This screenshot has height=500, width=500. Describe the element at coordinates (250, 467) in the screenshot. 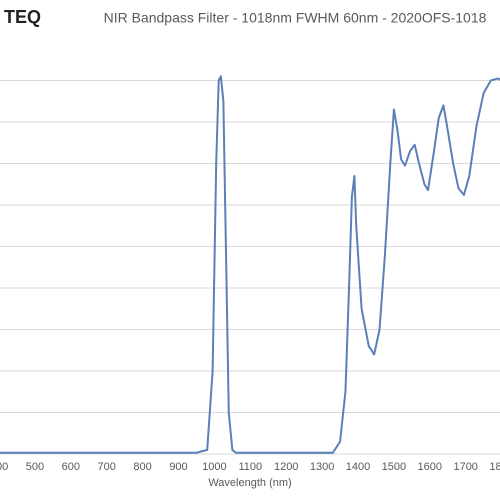

I see `x-tick-label: 1100` at that location.